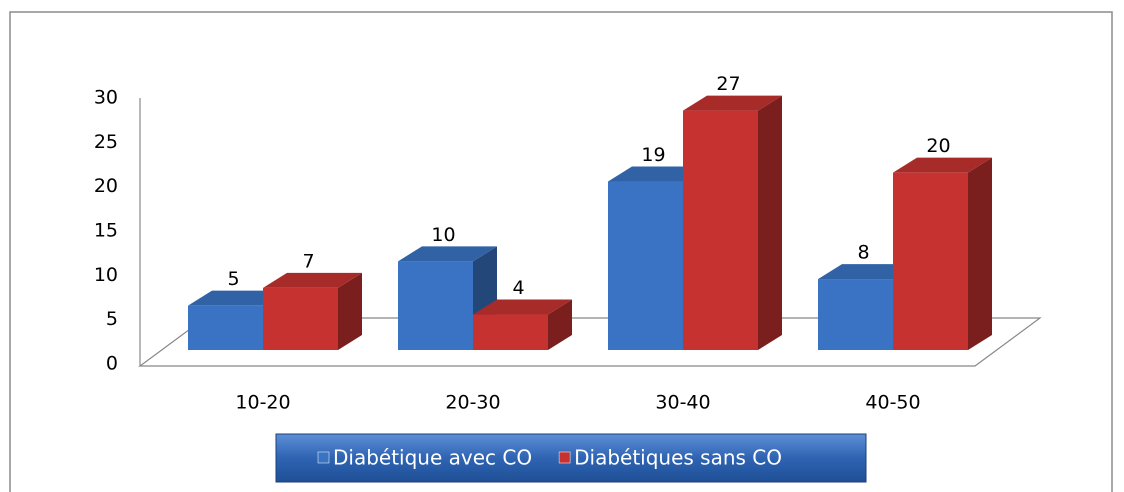 The image size is (1124, 492). I want to click on y-tick-label: 25, so click(106, 142).